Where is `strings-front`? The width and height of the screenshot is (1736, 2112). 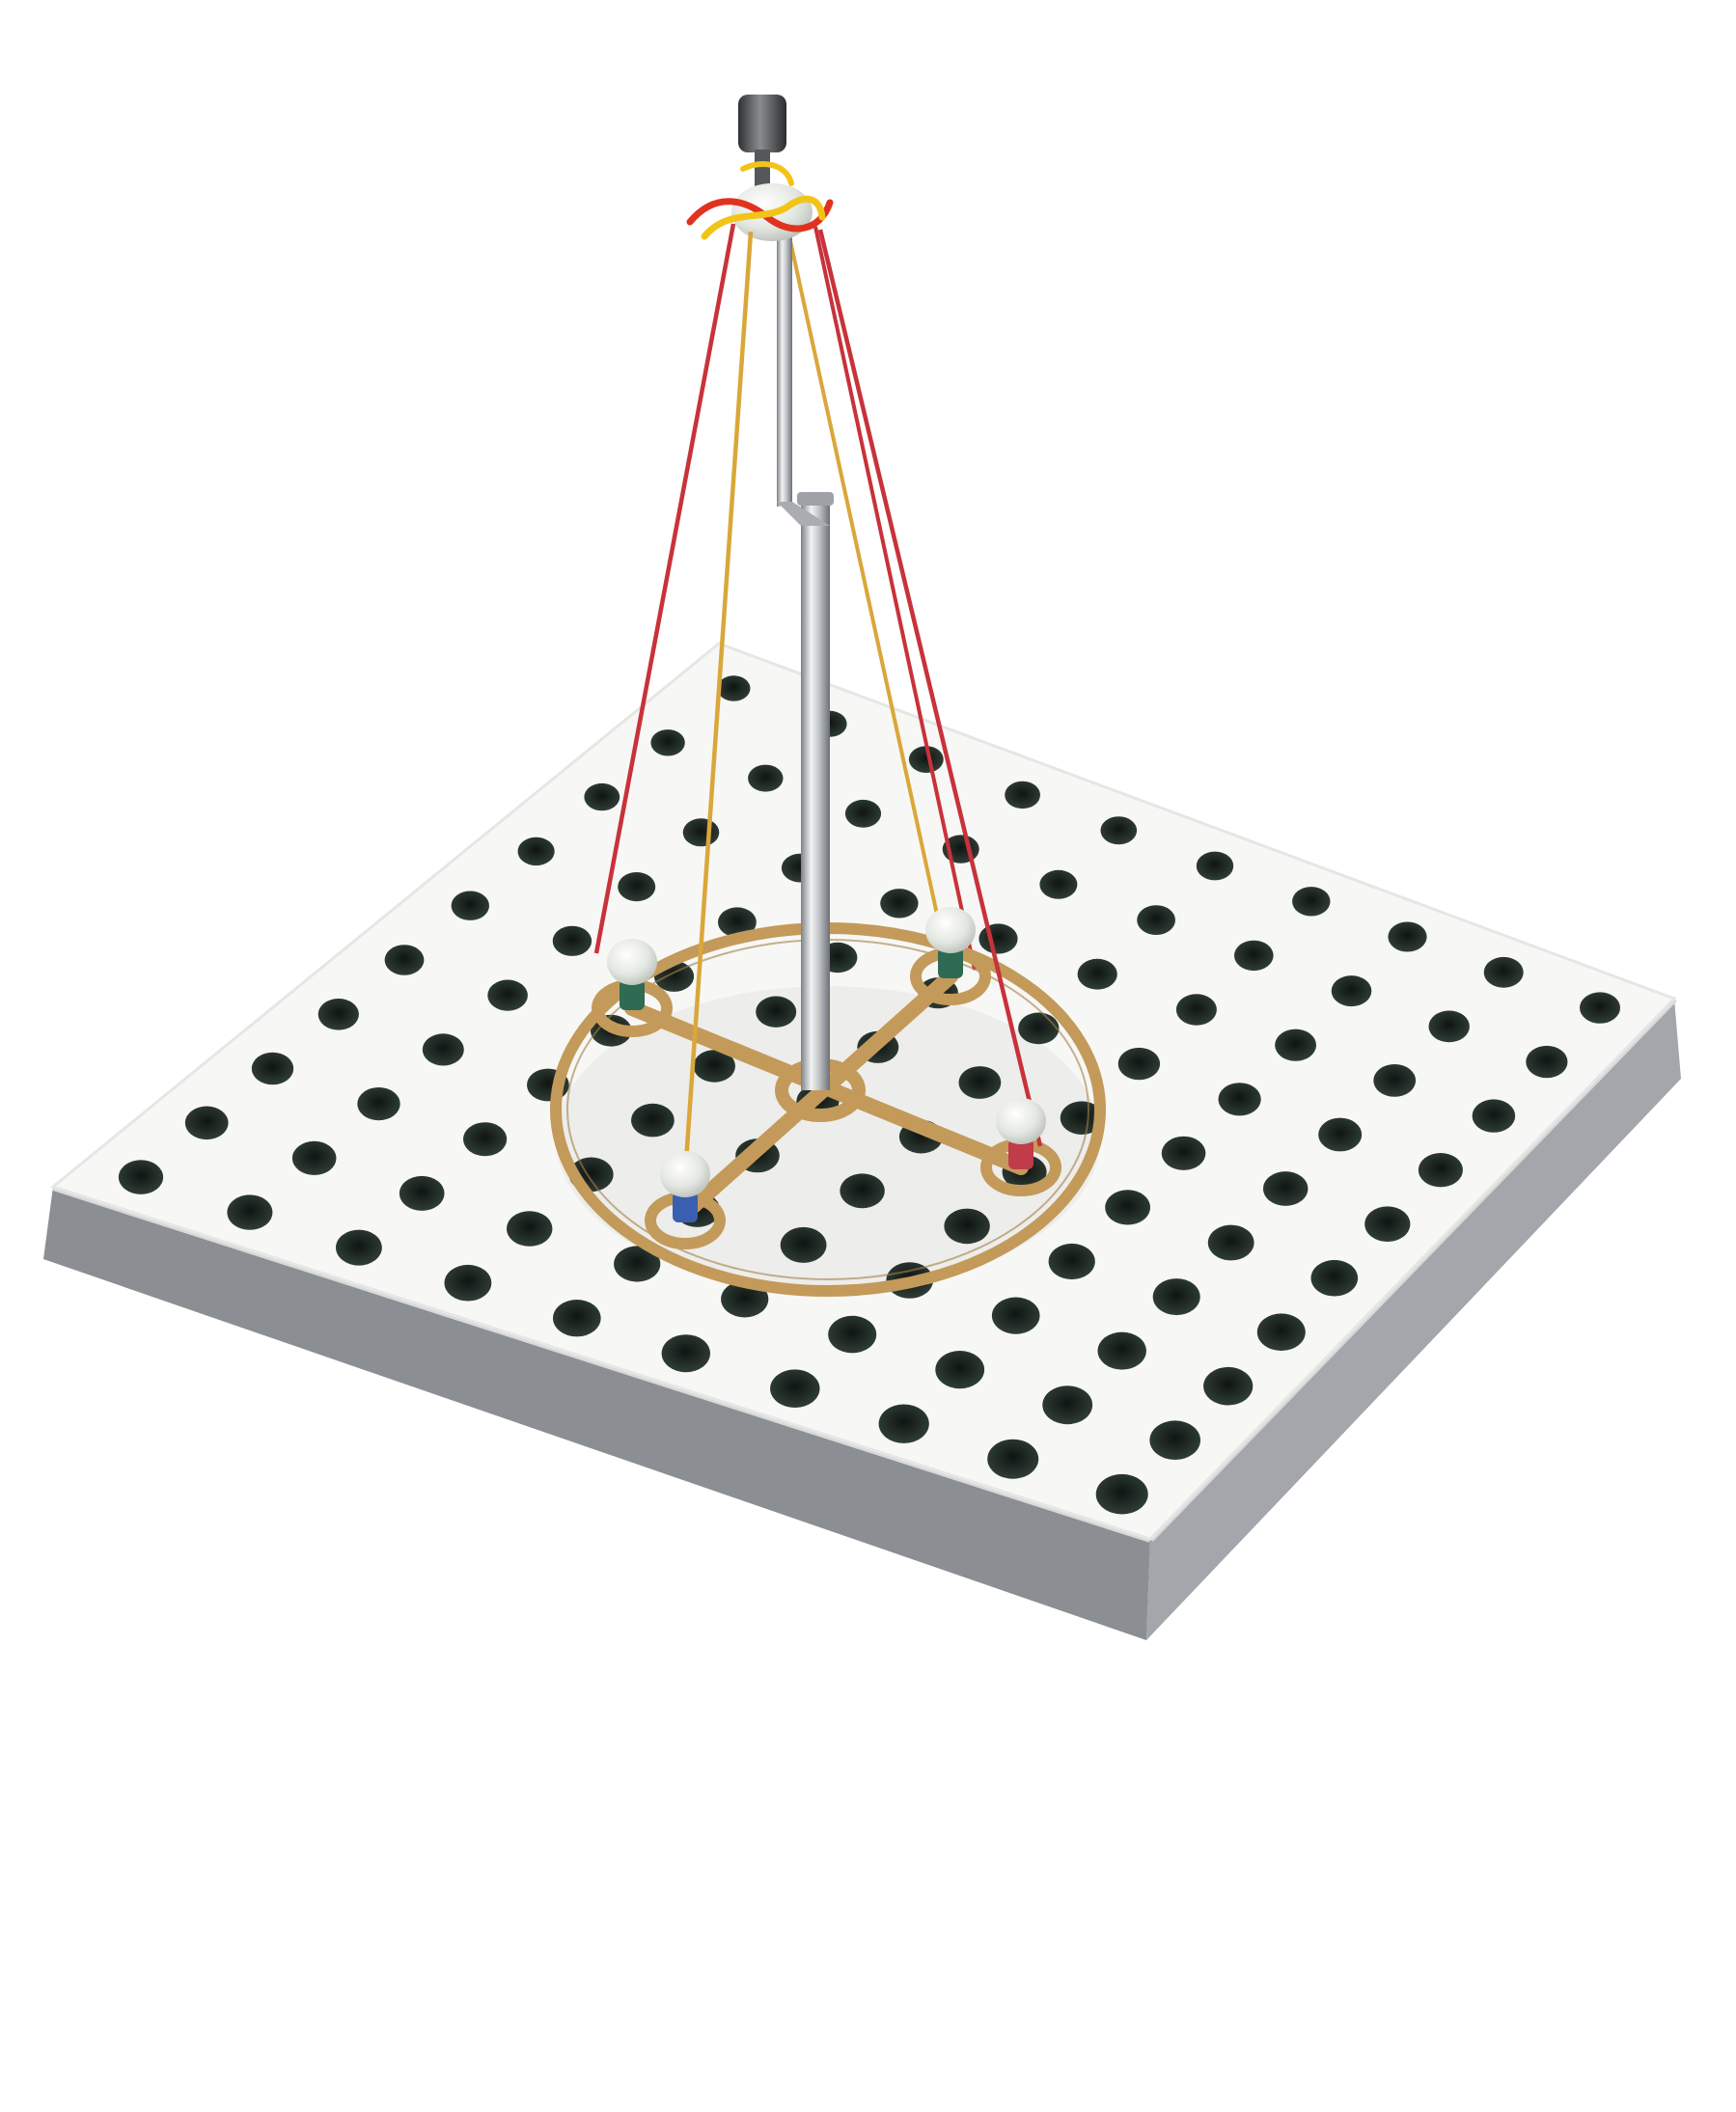 strings-front is located at coordinates (818, 699).